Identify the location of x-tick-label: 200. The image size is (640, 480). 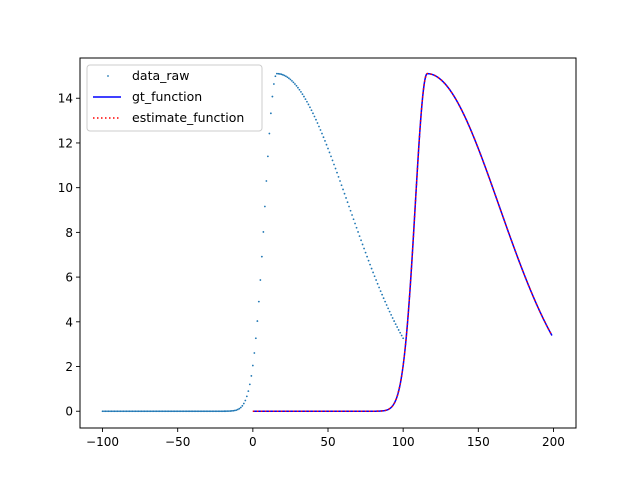
(553, 442).